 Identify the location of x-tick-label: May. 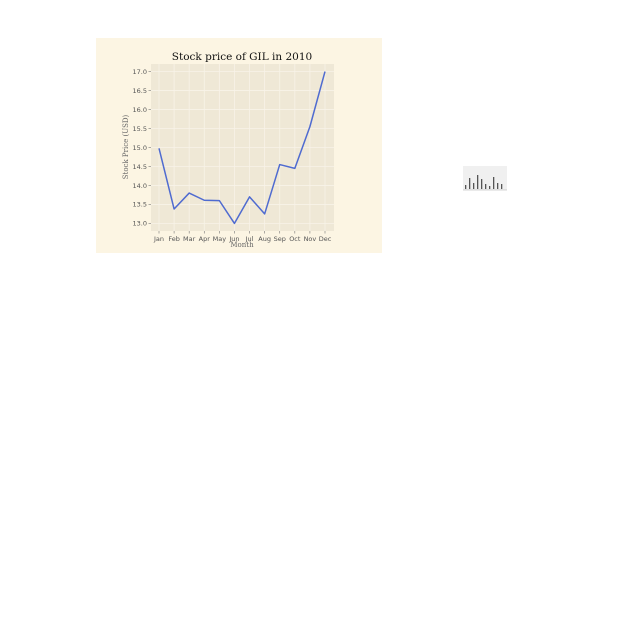
(220, 239).